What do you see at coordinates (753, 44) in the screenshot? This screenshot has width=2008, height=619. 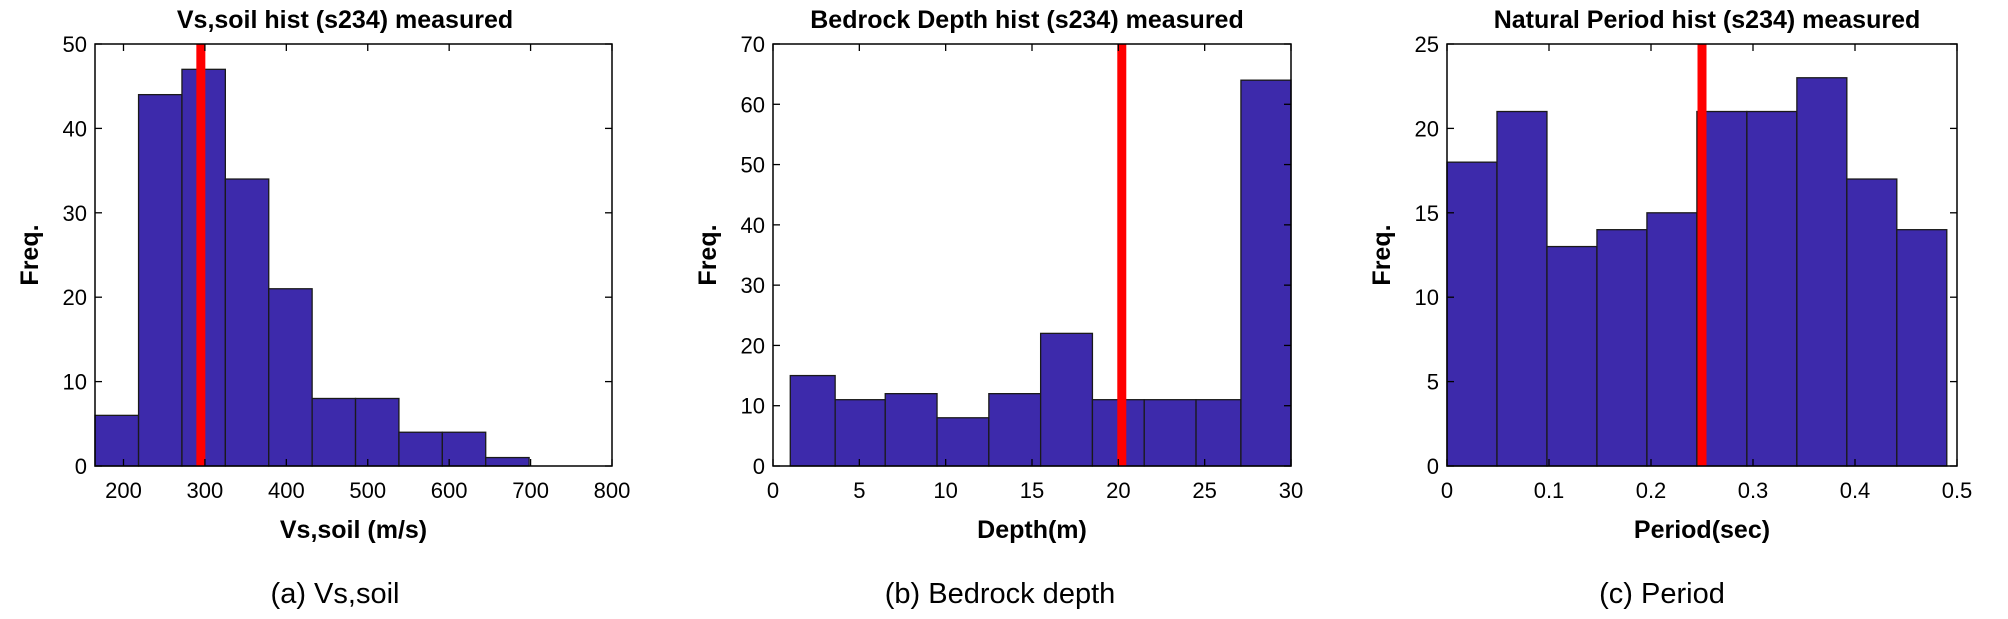 I see `y-tick-label: 70` at bounding box center [753, 44].